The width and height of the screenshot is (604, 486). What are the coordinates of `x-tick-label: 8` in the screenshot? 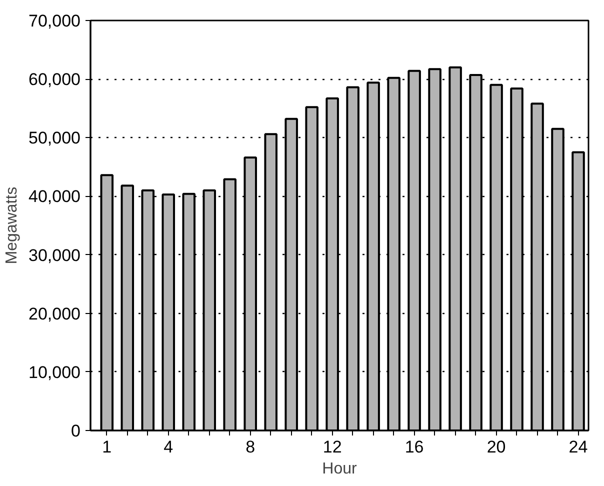 It's located at (251, 447).